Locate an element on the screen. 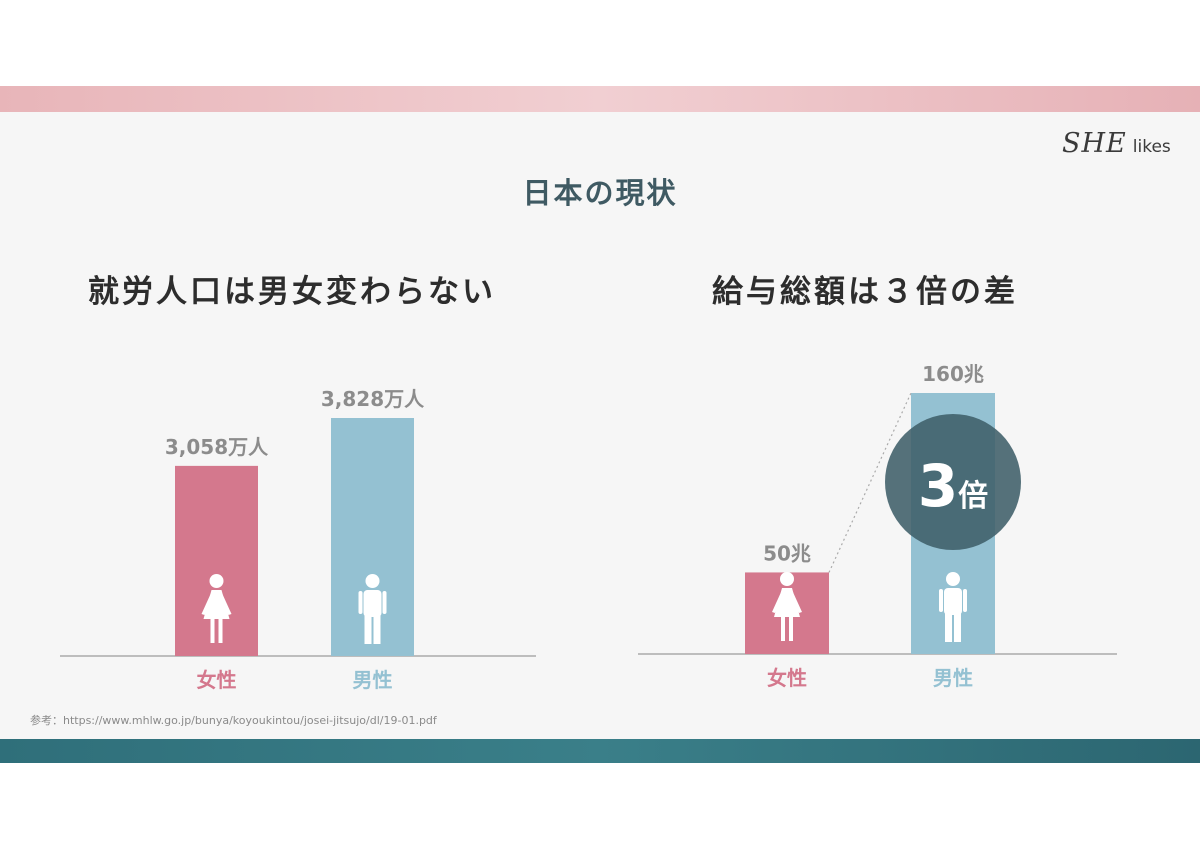 The width and height of the screenshot is (1200, 849). left-chart-male-person-icon-left-leg is located at coordinates (368, 629).